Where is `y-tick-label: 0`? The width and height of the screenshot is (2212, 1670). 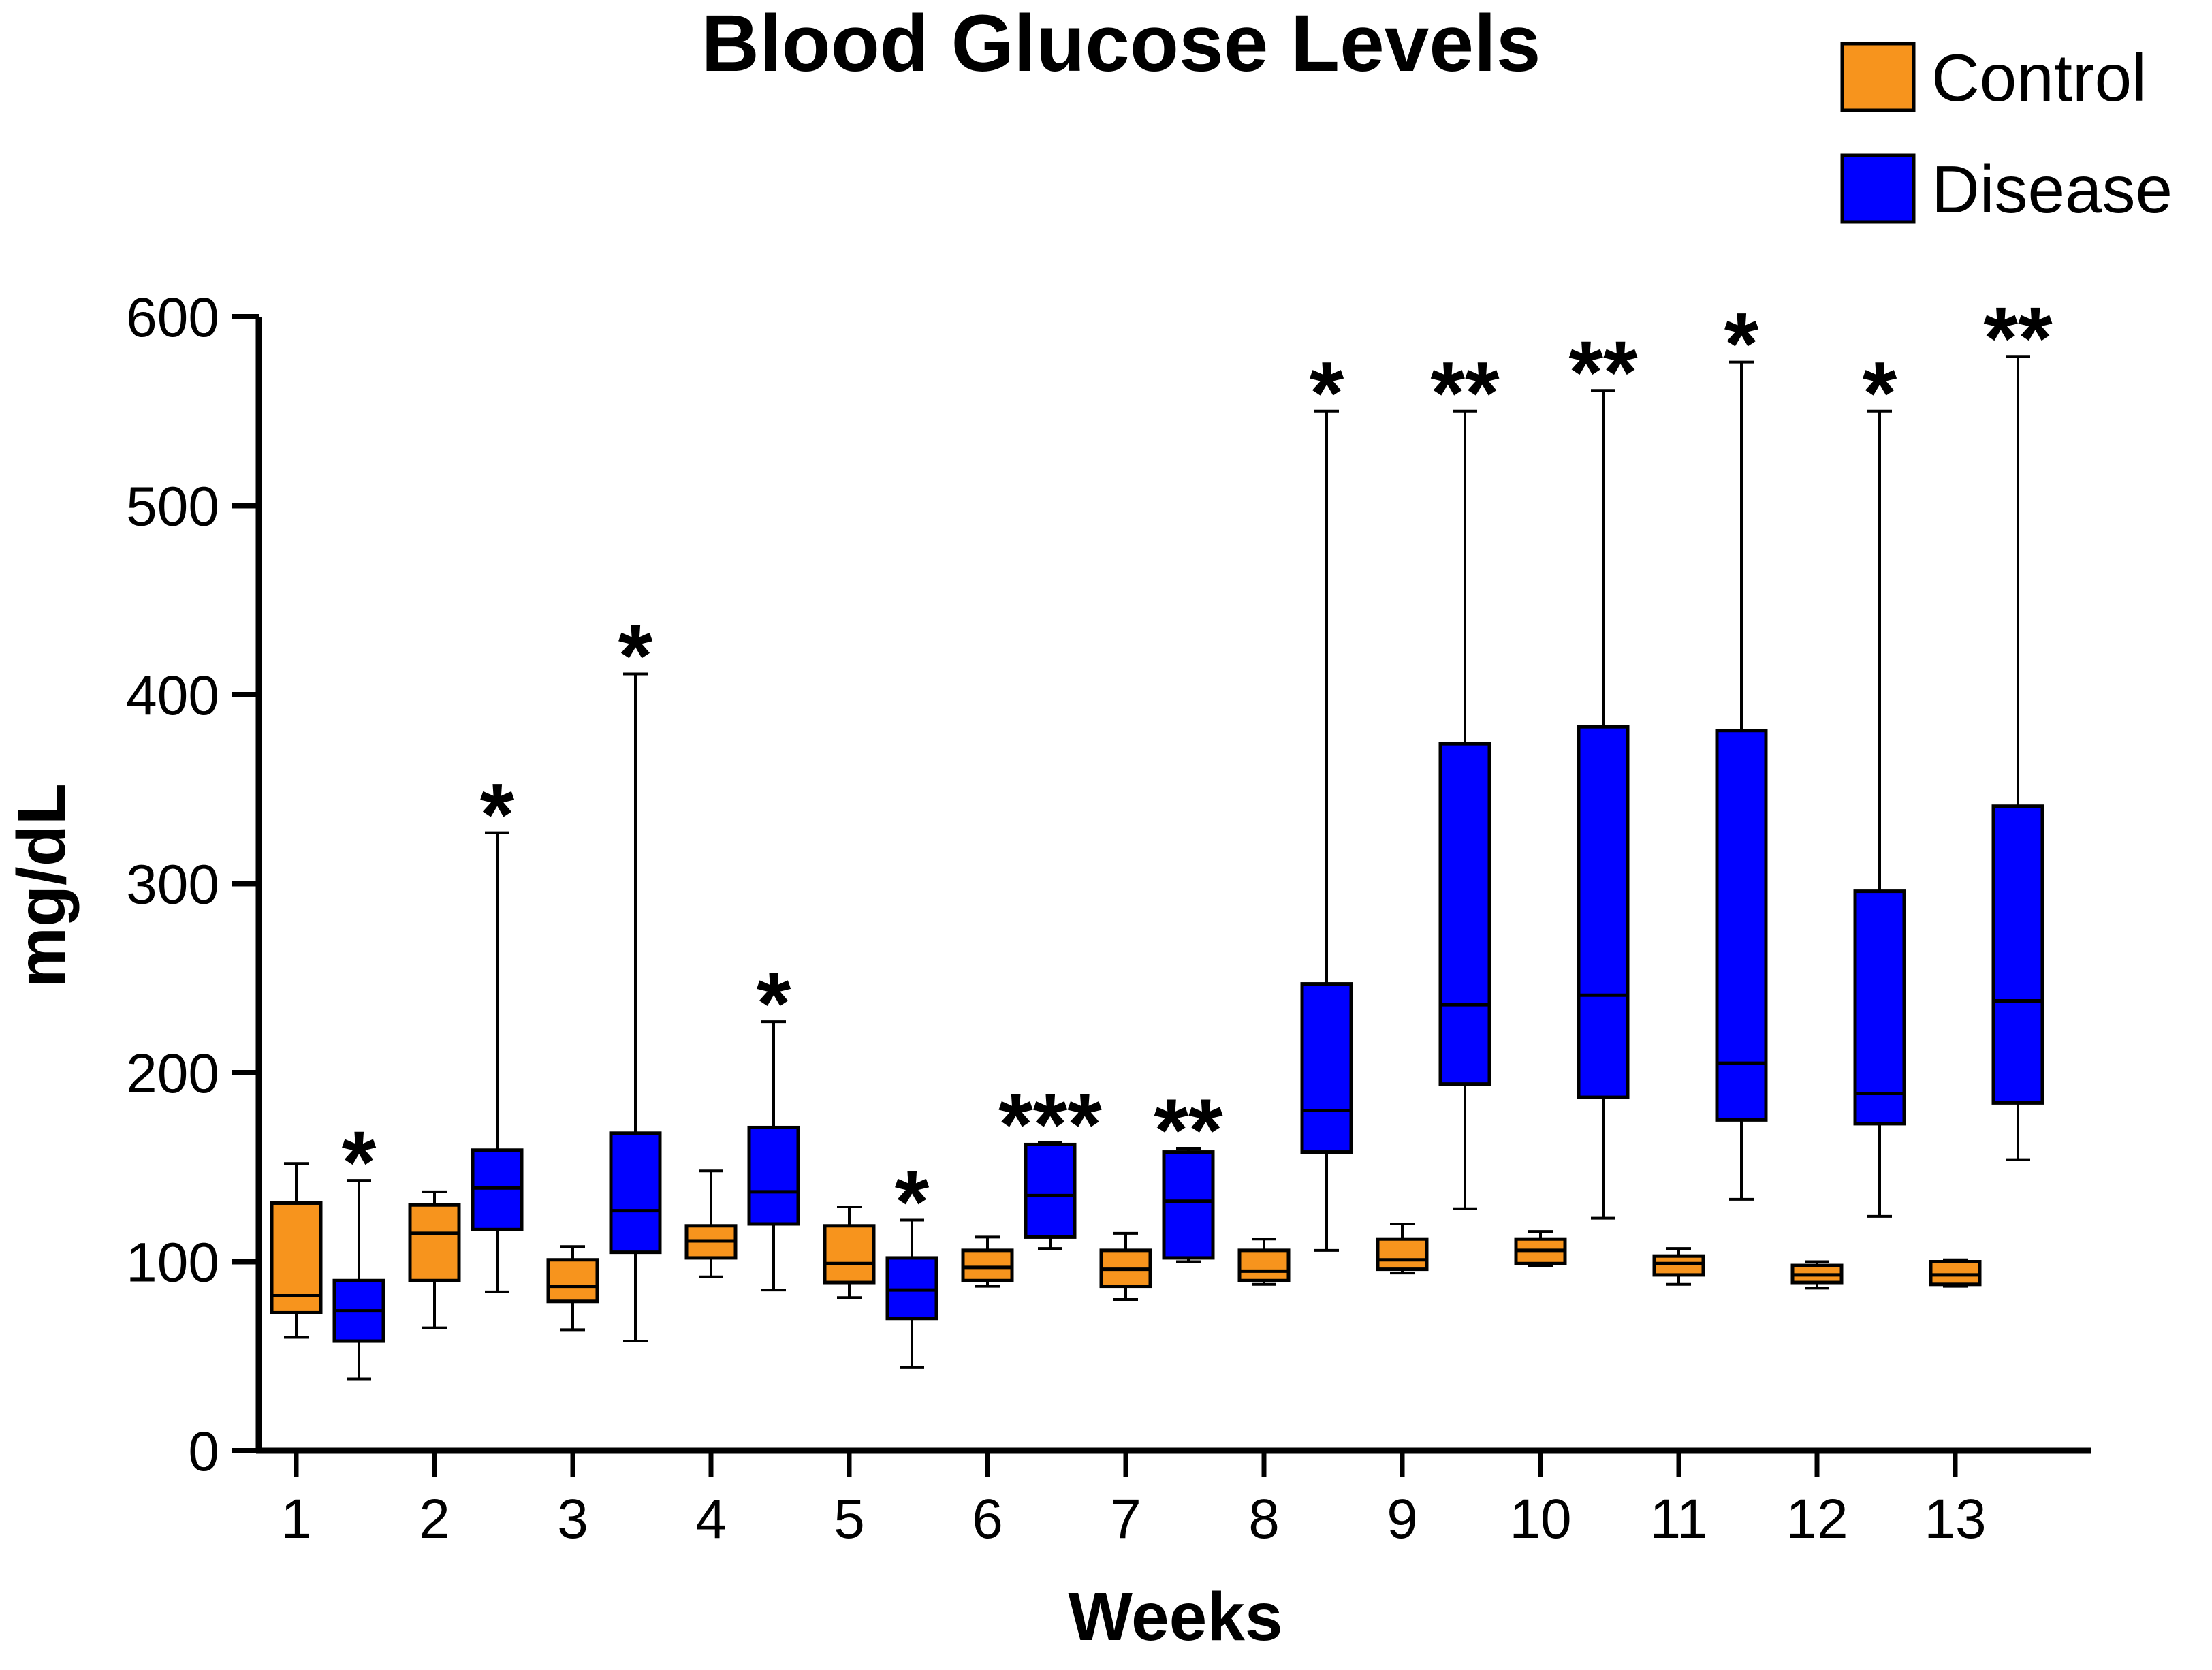 y-tick-label: 0 is located at coordinates (203, 1452).